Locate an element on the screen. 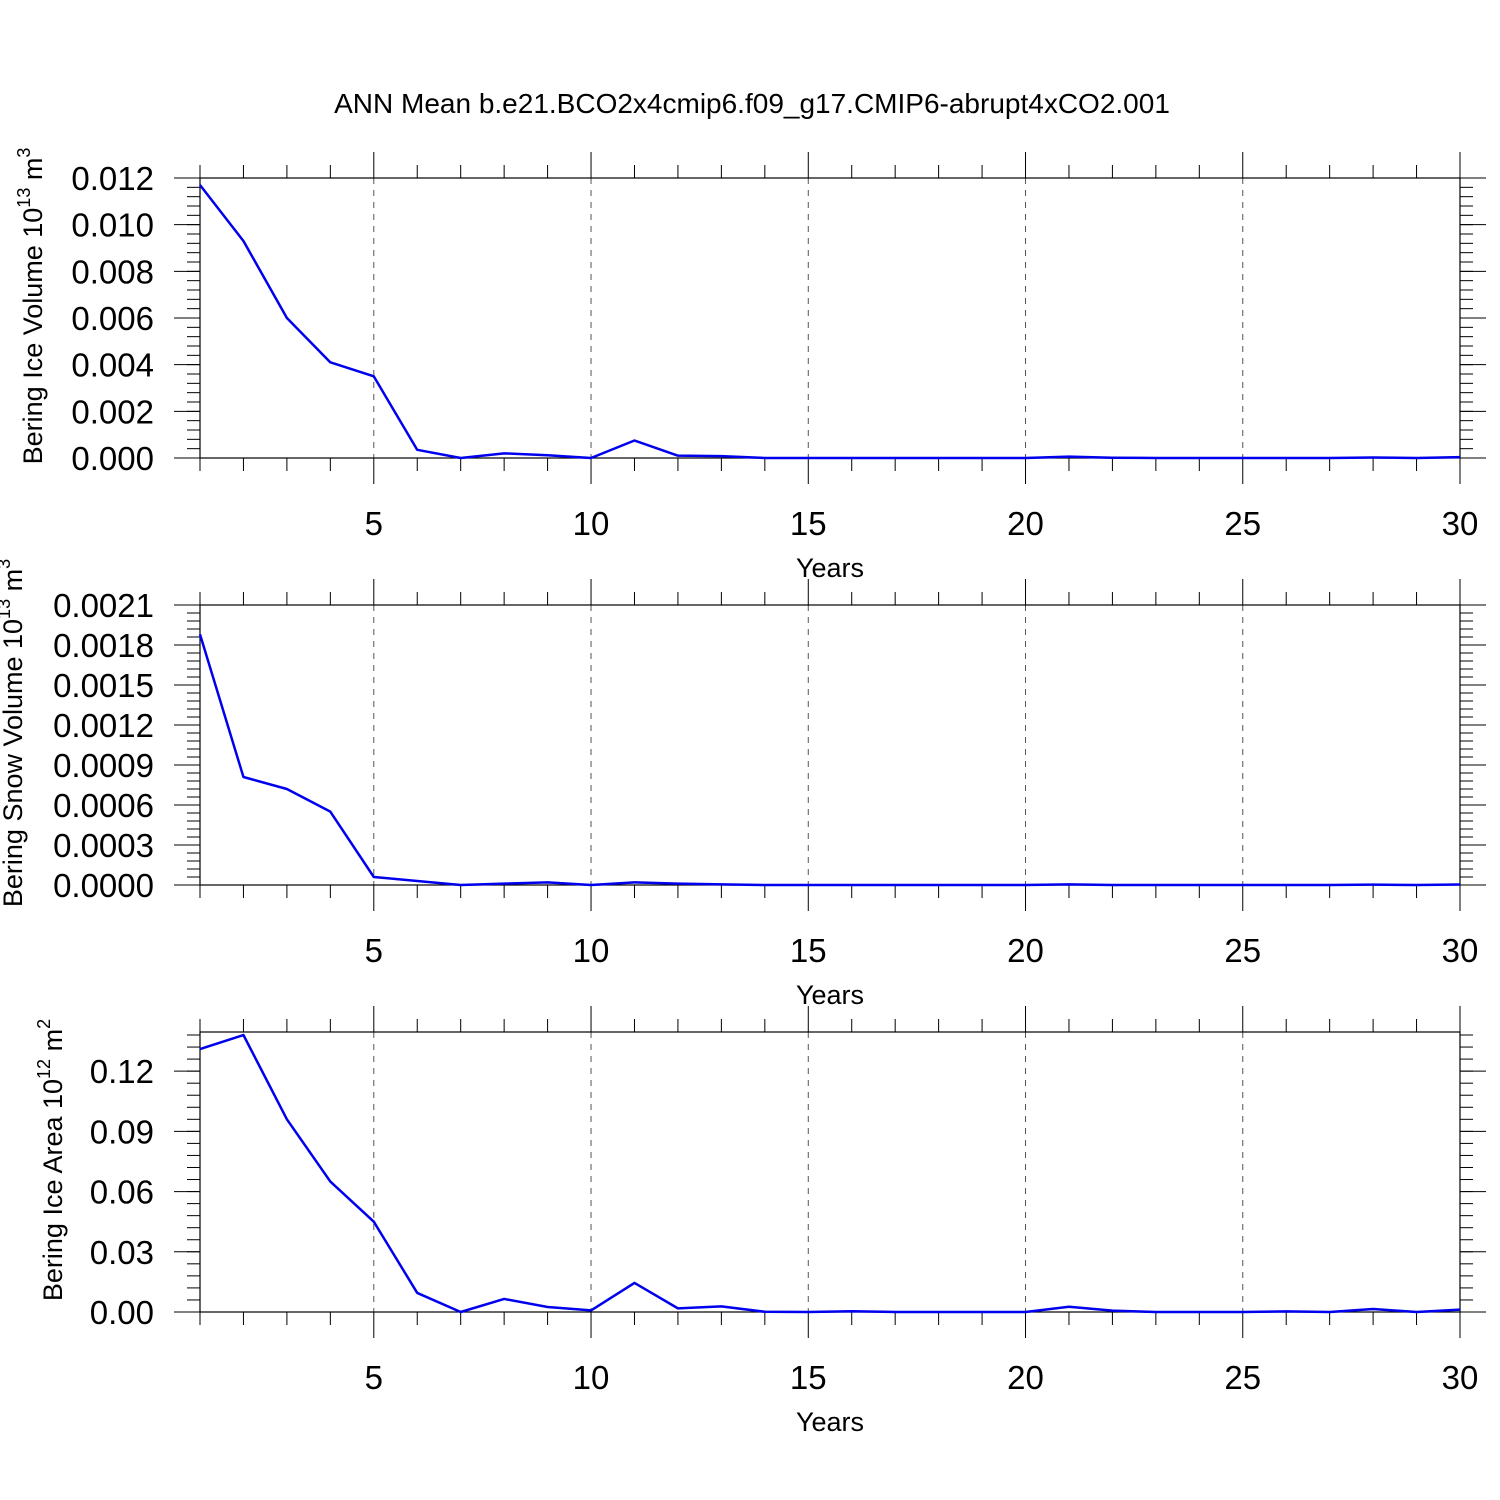 The width and height of the screenshot is (1500, 1500). y-tick-label: 0.000 is located at coordinates (112, 458).